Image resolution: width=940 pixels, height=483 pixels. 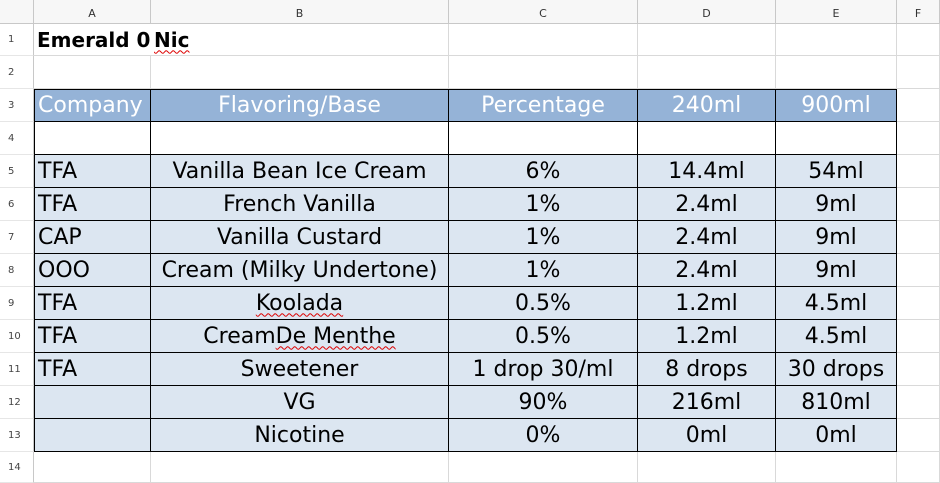 What do you see at coordinates (707, 435) in the screenshot?
I see `data-cell-r9-c4: 0ml` at bounding box center [707, 435].